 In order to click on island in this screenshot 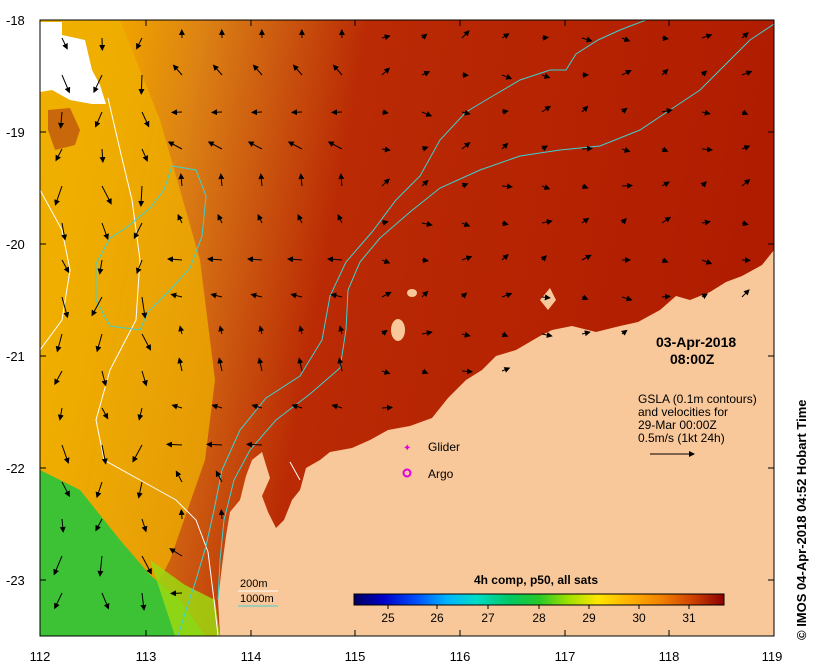, I will do `click(398, 330)`.